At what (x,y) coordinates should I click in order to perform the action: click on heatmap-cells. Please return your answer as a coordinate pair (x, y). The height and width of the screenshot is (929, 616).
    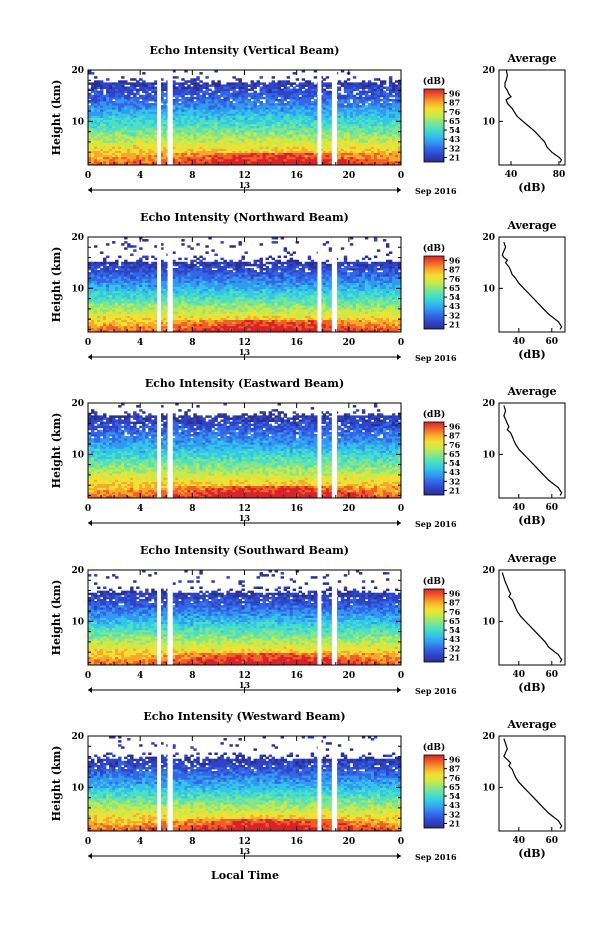
    Looking at the image, I should click on (245, 285).